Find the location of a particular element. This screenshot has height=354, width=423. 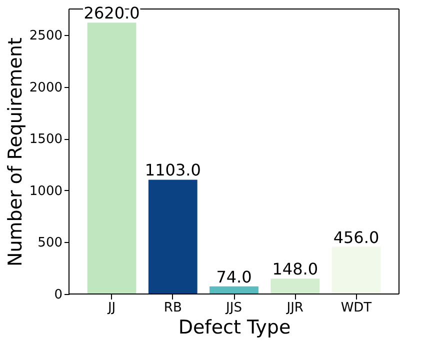

y-tick-label: 500 is located at coordinates (50, 243).